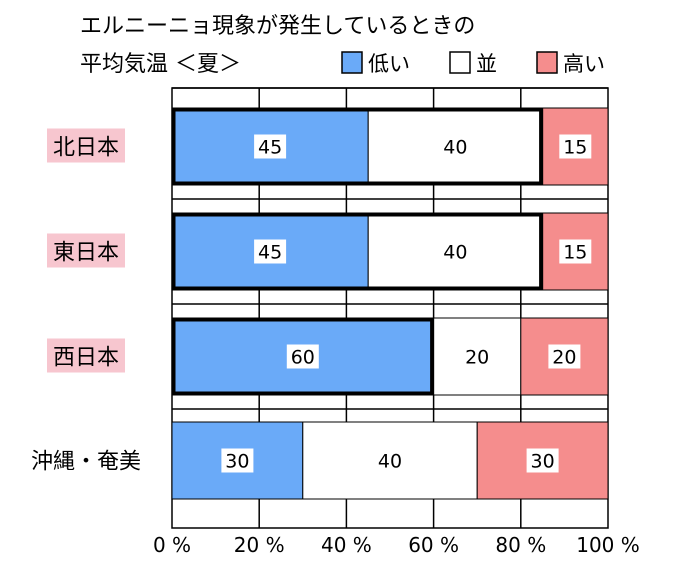 The image size is (680, 580). Describe the element at coordinates (259, 545) in the screenshot. I see `x-tick-label-20: 20 %` at that location.